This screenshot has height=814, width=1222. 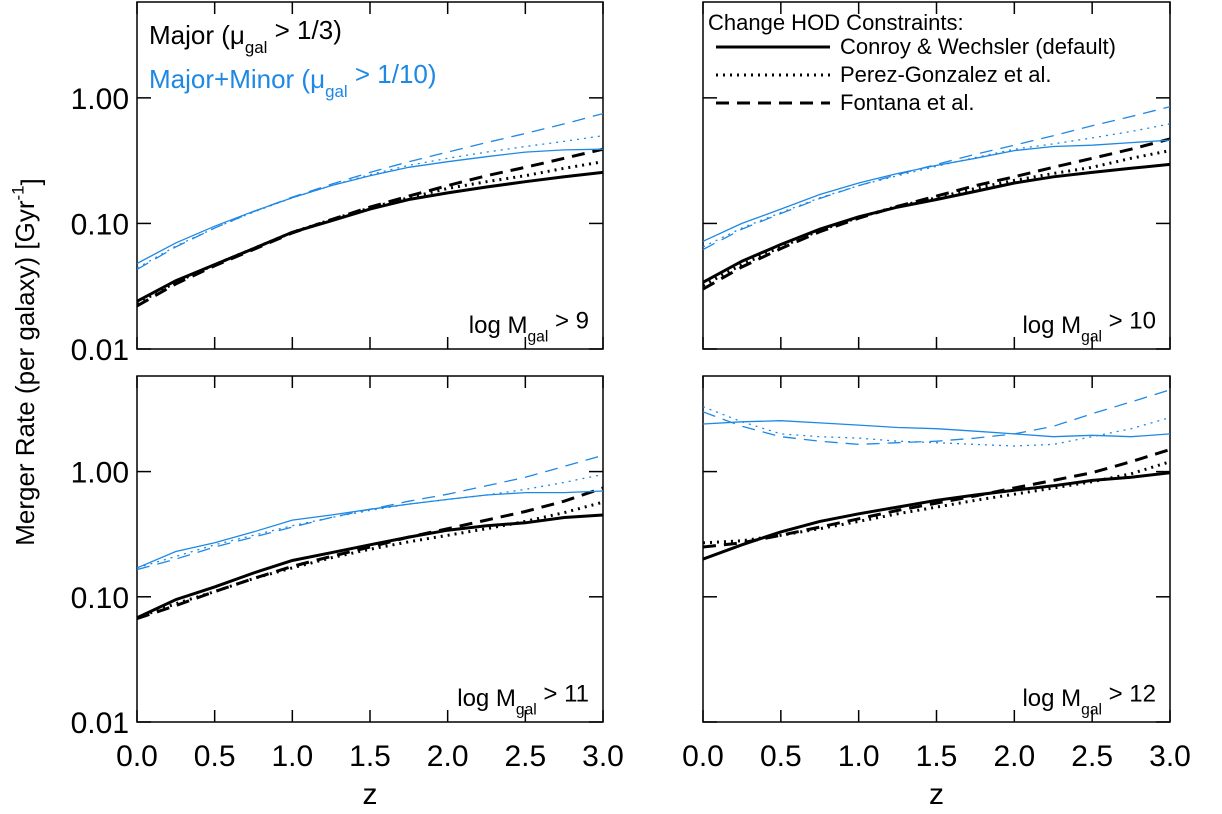 I want to click on label-part: > 1/3), so click(x=304, y=30).